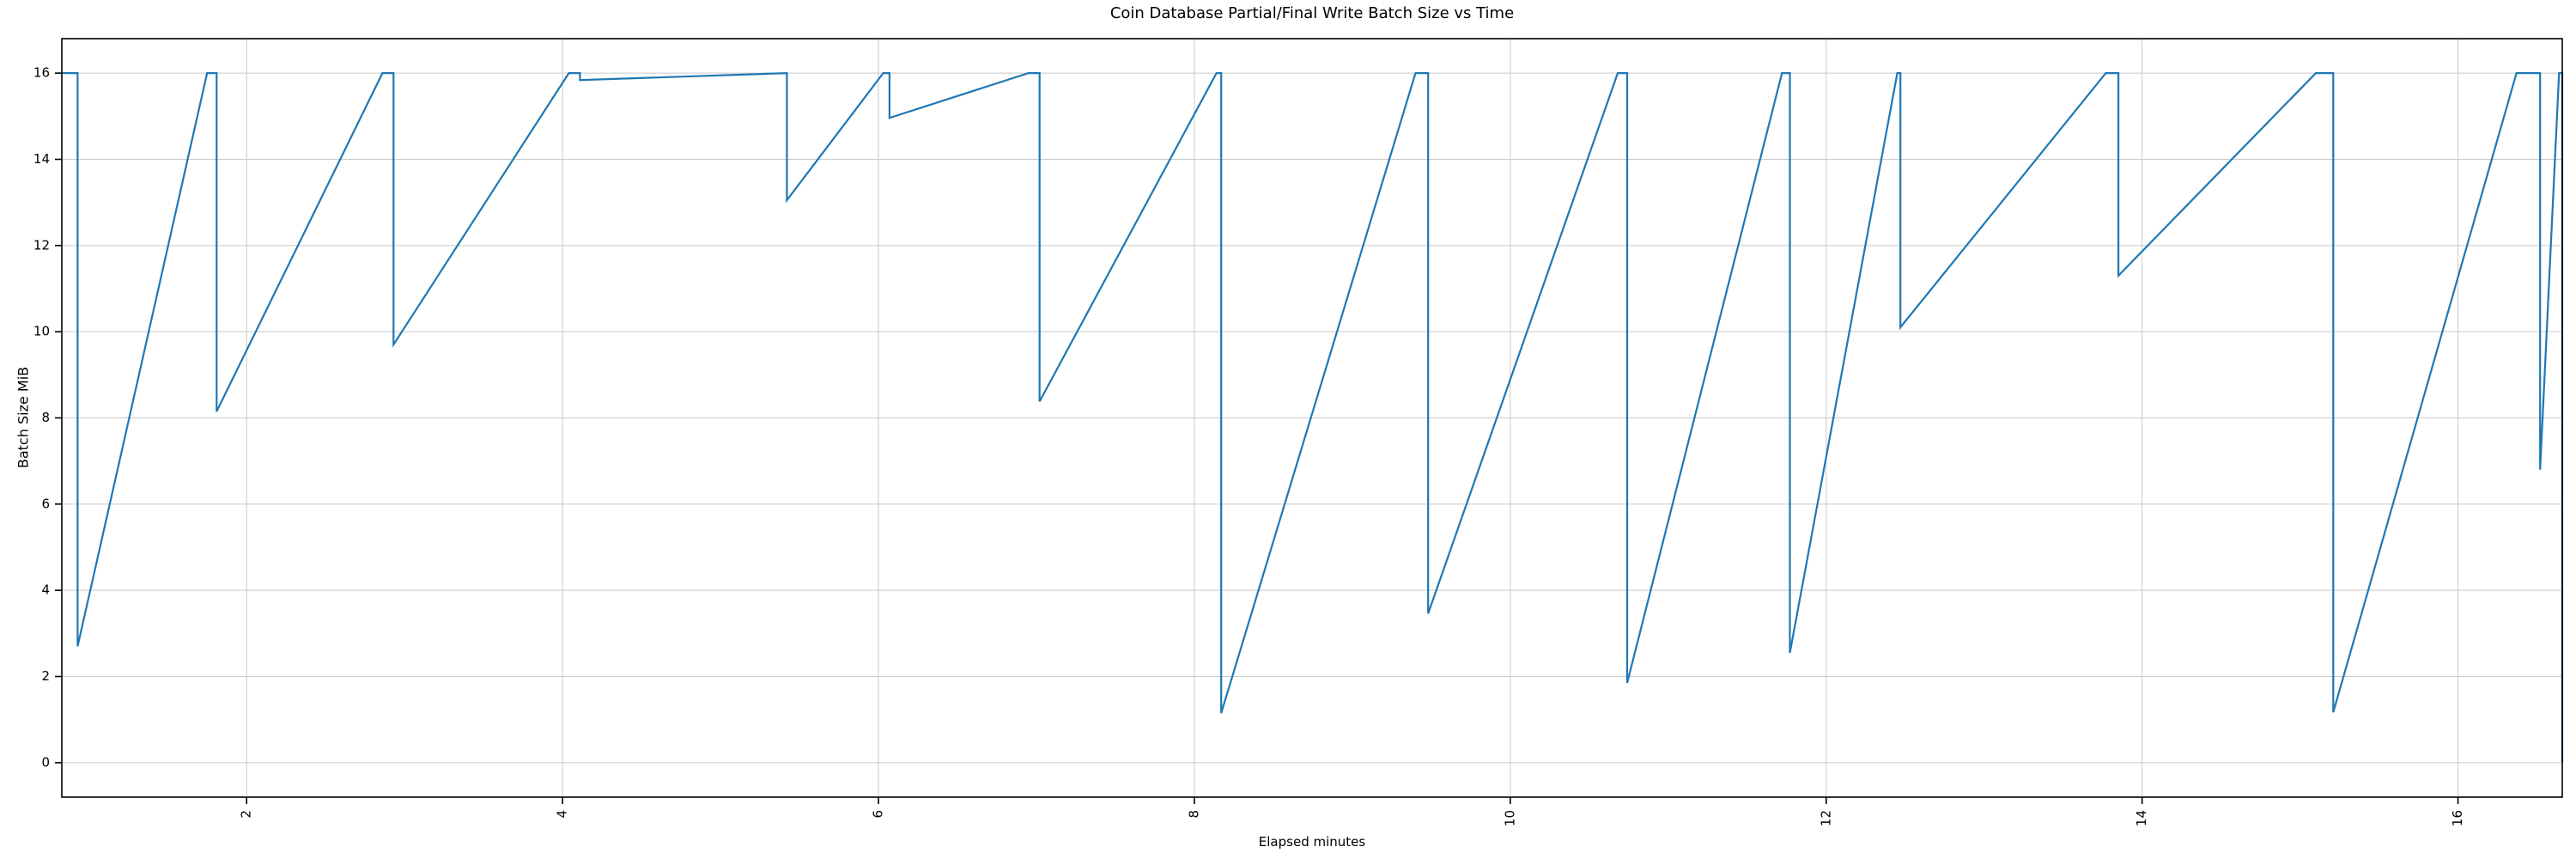 The width and height of the screenshot is (2576, 859). I want to click on y-tick-label: 6, so click(45, 503).